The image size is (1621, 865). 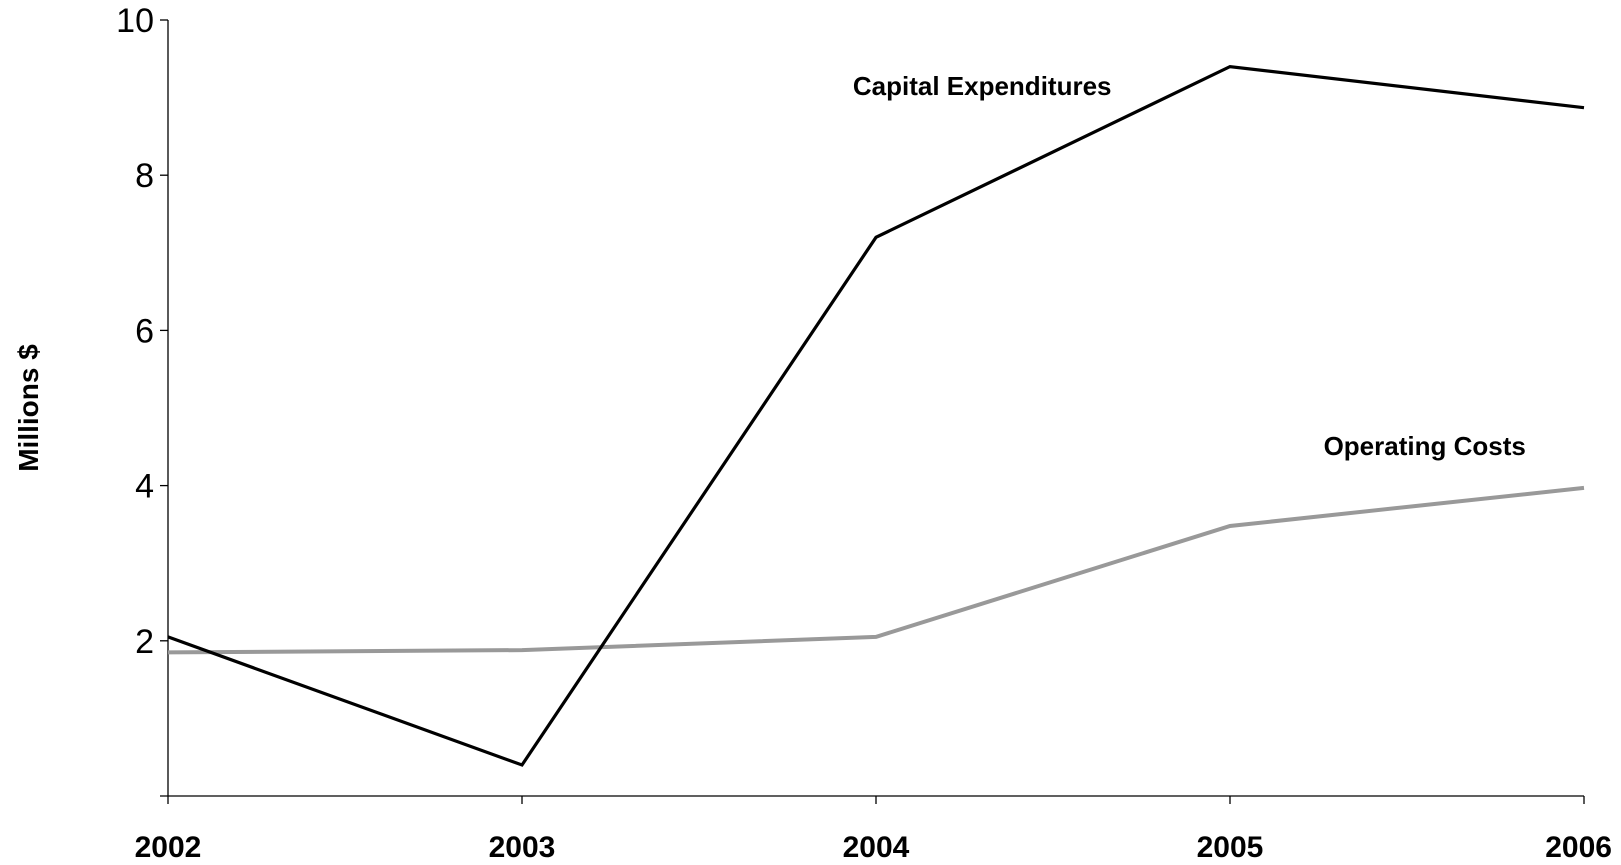 I want to click on x-tick-label: 2004, so click(x=876, y=847).